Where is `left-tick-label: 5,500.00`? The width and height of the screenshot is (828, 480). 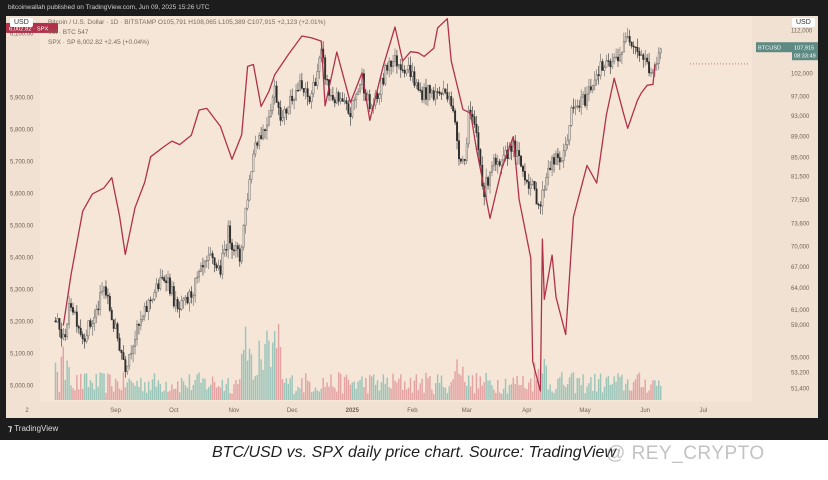 left-tick-label: 5,500.00 is located at coordinates (22, 227).